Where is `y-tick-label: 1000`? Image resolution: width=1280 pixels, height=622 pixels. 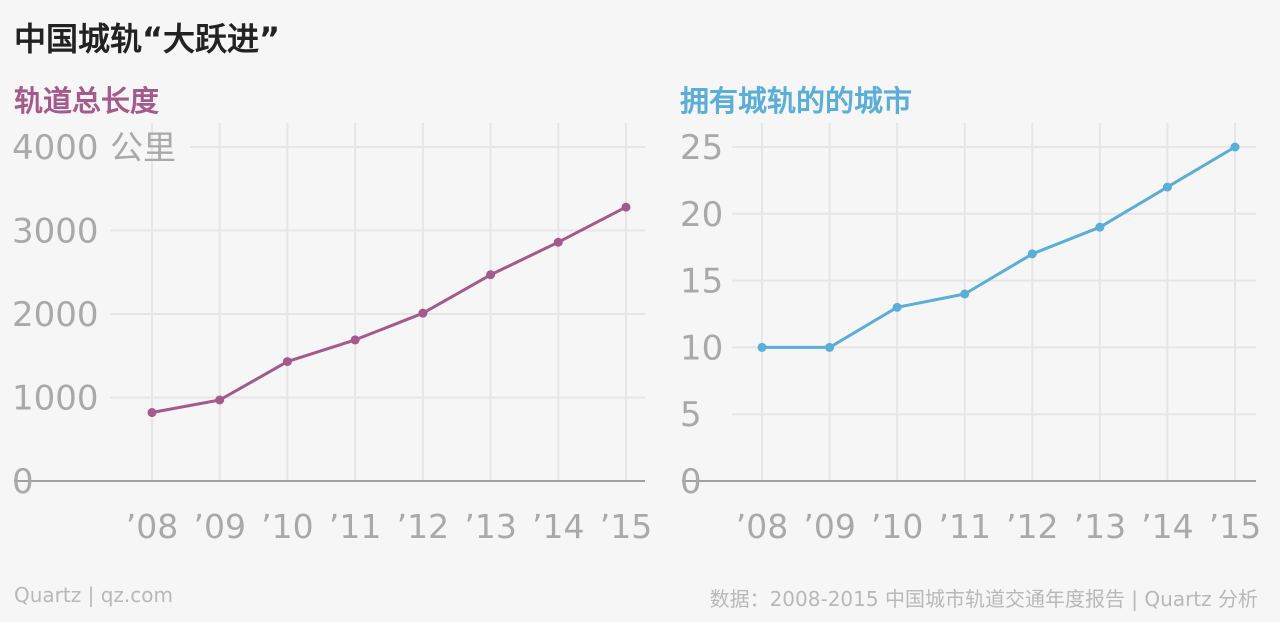 y-tick-label: 1000 is located at coordinates (55, 399).